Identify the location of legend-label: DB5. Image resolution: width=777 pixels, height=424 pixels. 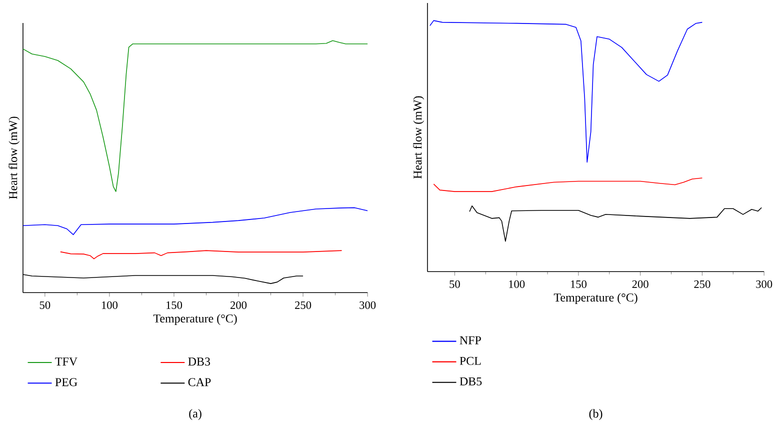
(471, 381).